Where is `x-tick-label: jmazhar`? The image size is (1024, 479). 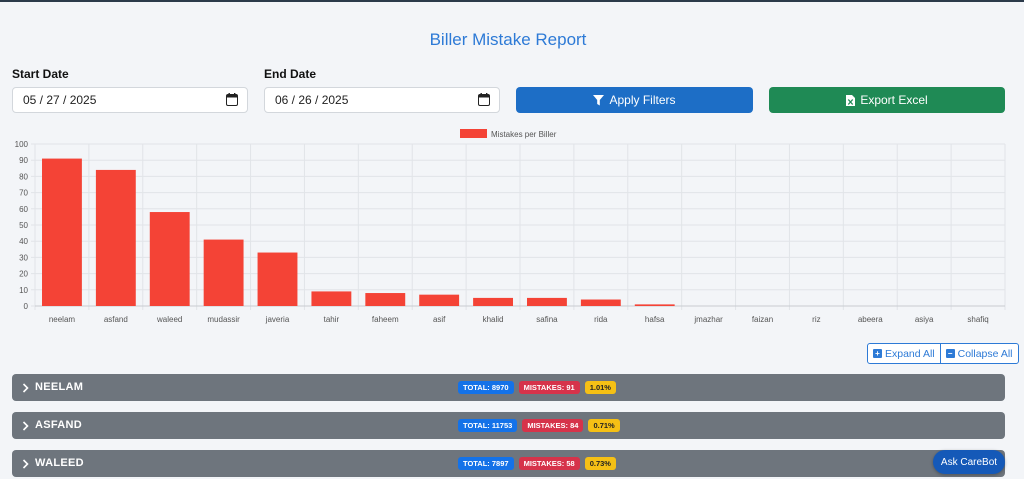 x-tick-label: jmazhar is located at coordinates (708, 319).